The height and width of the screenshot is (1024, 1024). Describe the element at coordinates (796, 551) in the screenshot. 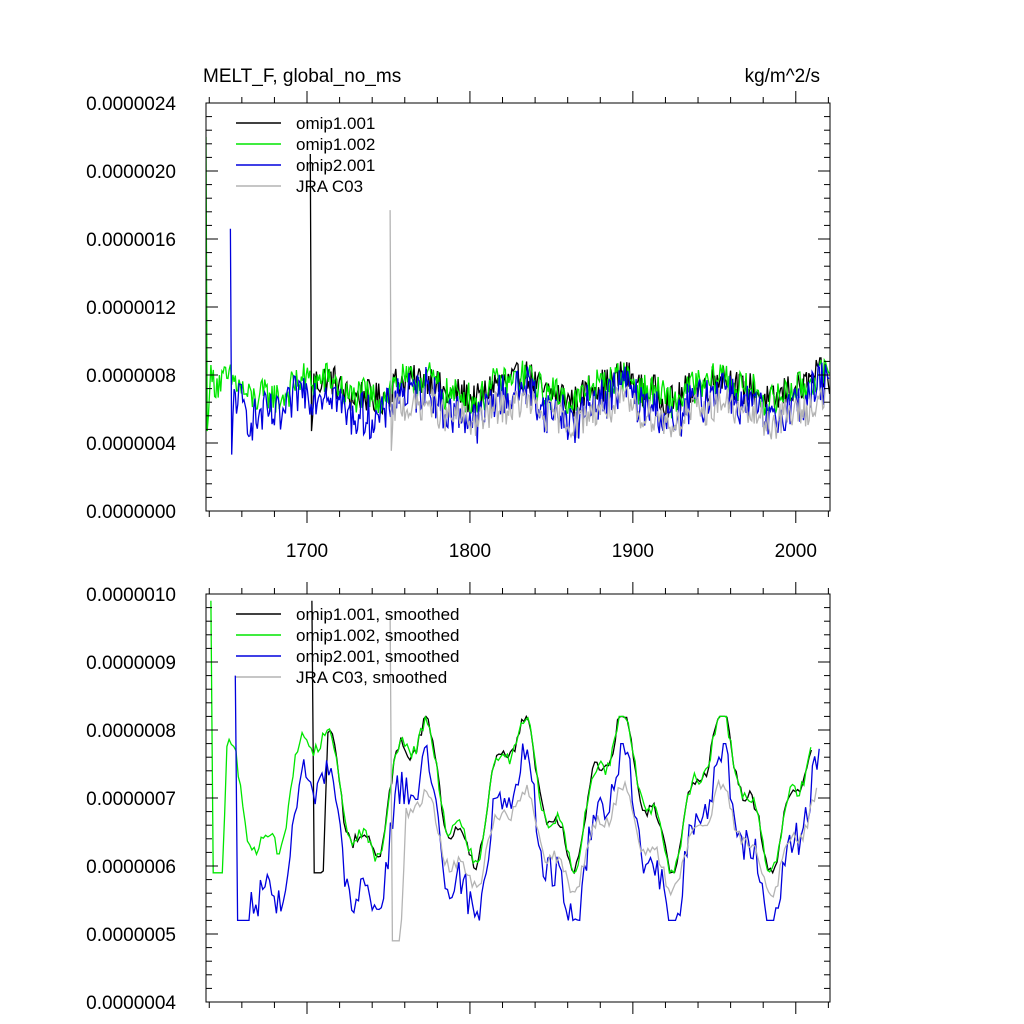

I see `x-tick-label: 2000` at that location.